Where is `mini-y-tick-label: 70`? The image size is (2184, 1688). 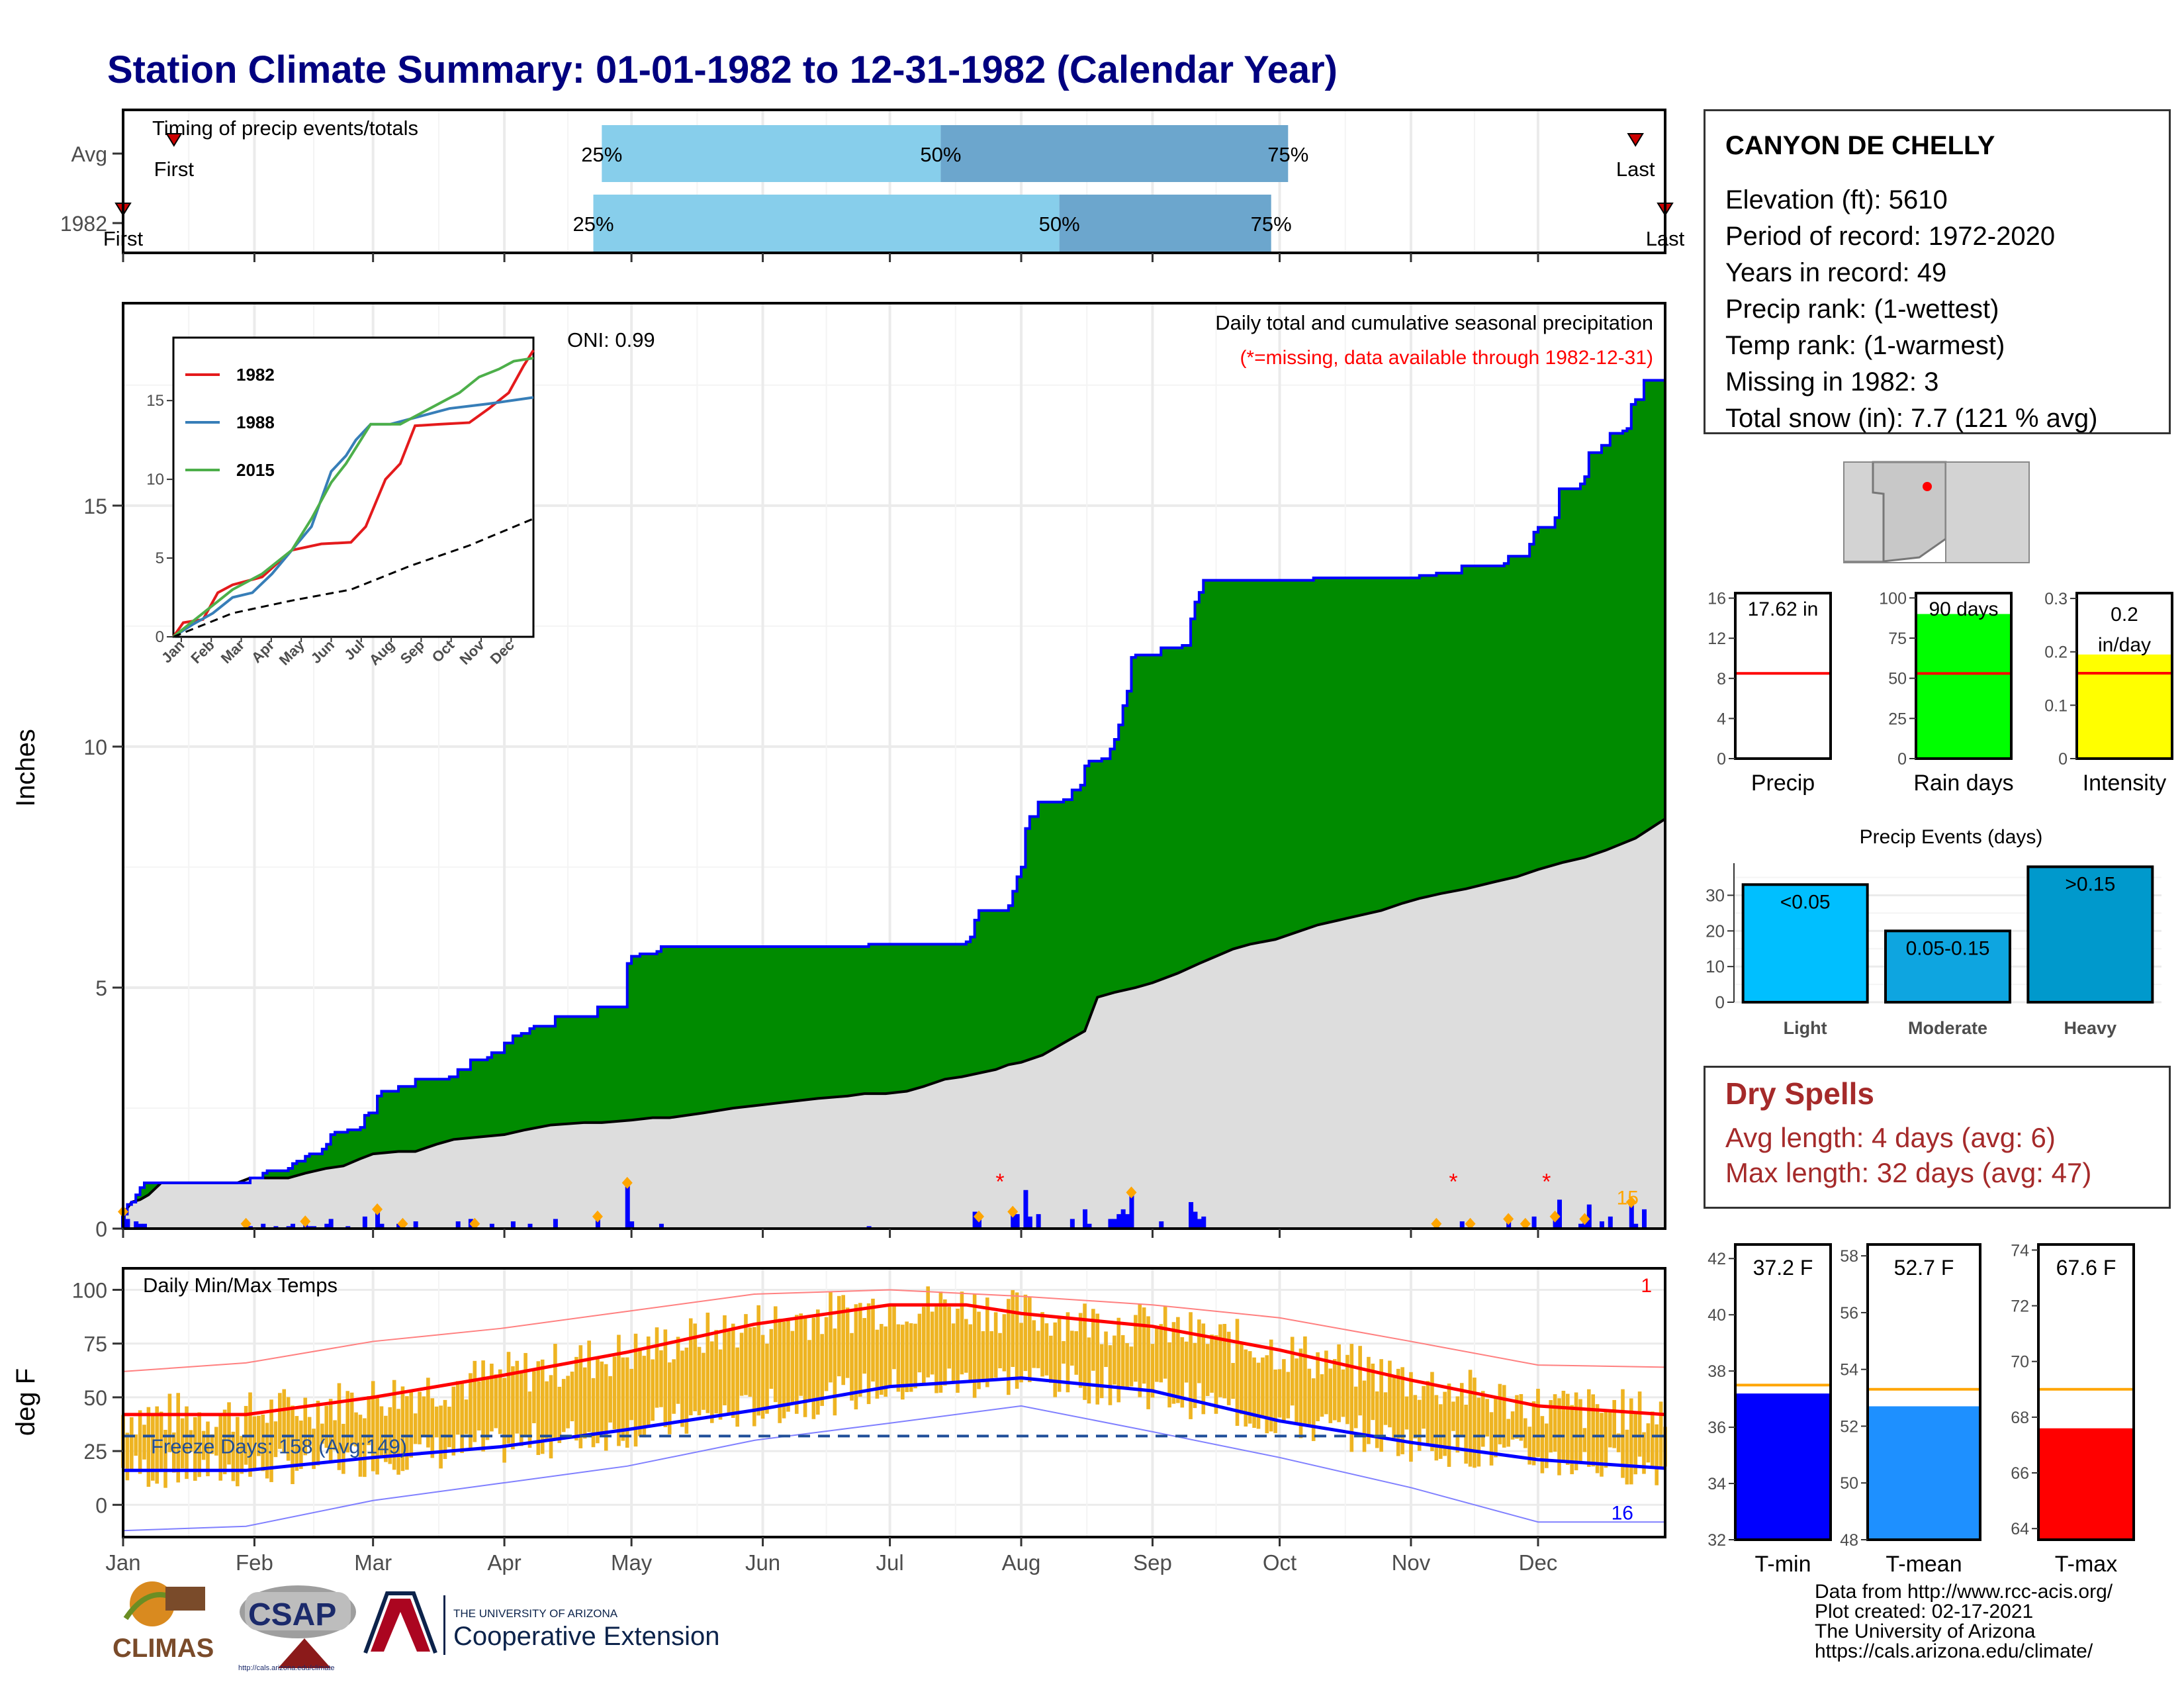 mini-y-tick-label: 70 is located at coordinates (2020, 1362).